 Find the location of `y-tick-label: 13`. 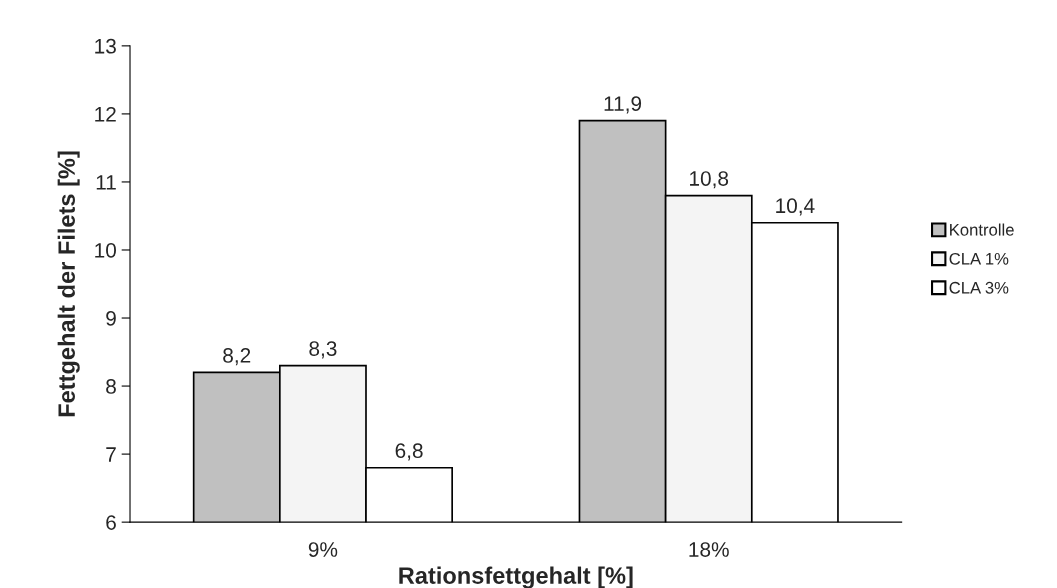

y-tick-label: 13 is located at coordinates (105, 46).